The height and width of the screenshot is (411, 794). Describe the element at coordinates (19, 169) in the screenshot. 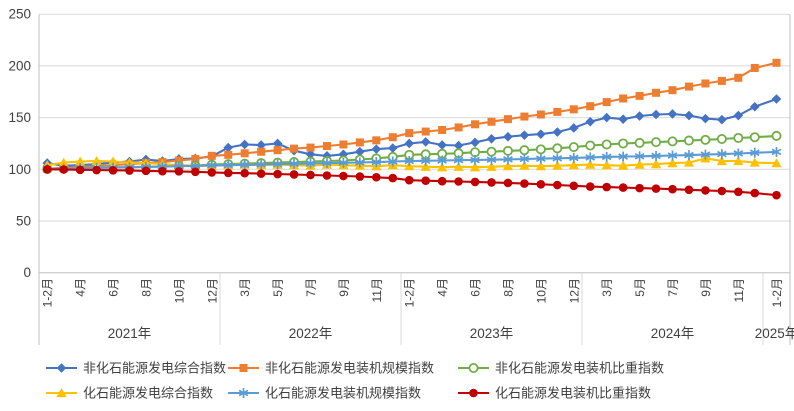

I see `y-tick-label: 100` at that location.